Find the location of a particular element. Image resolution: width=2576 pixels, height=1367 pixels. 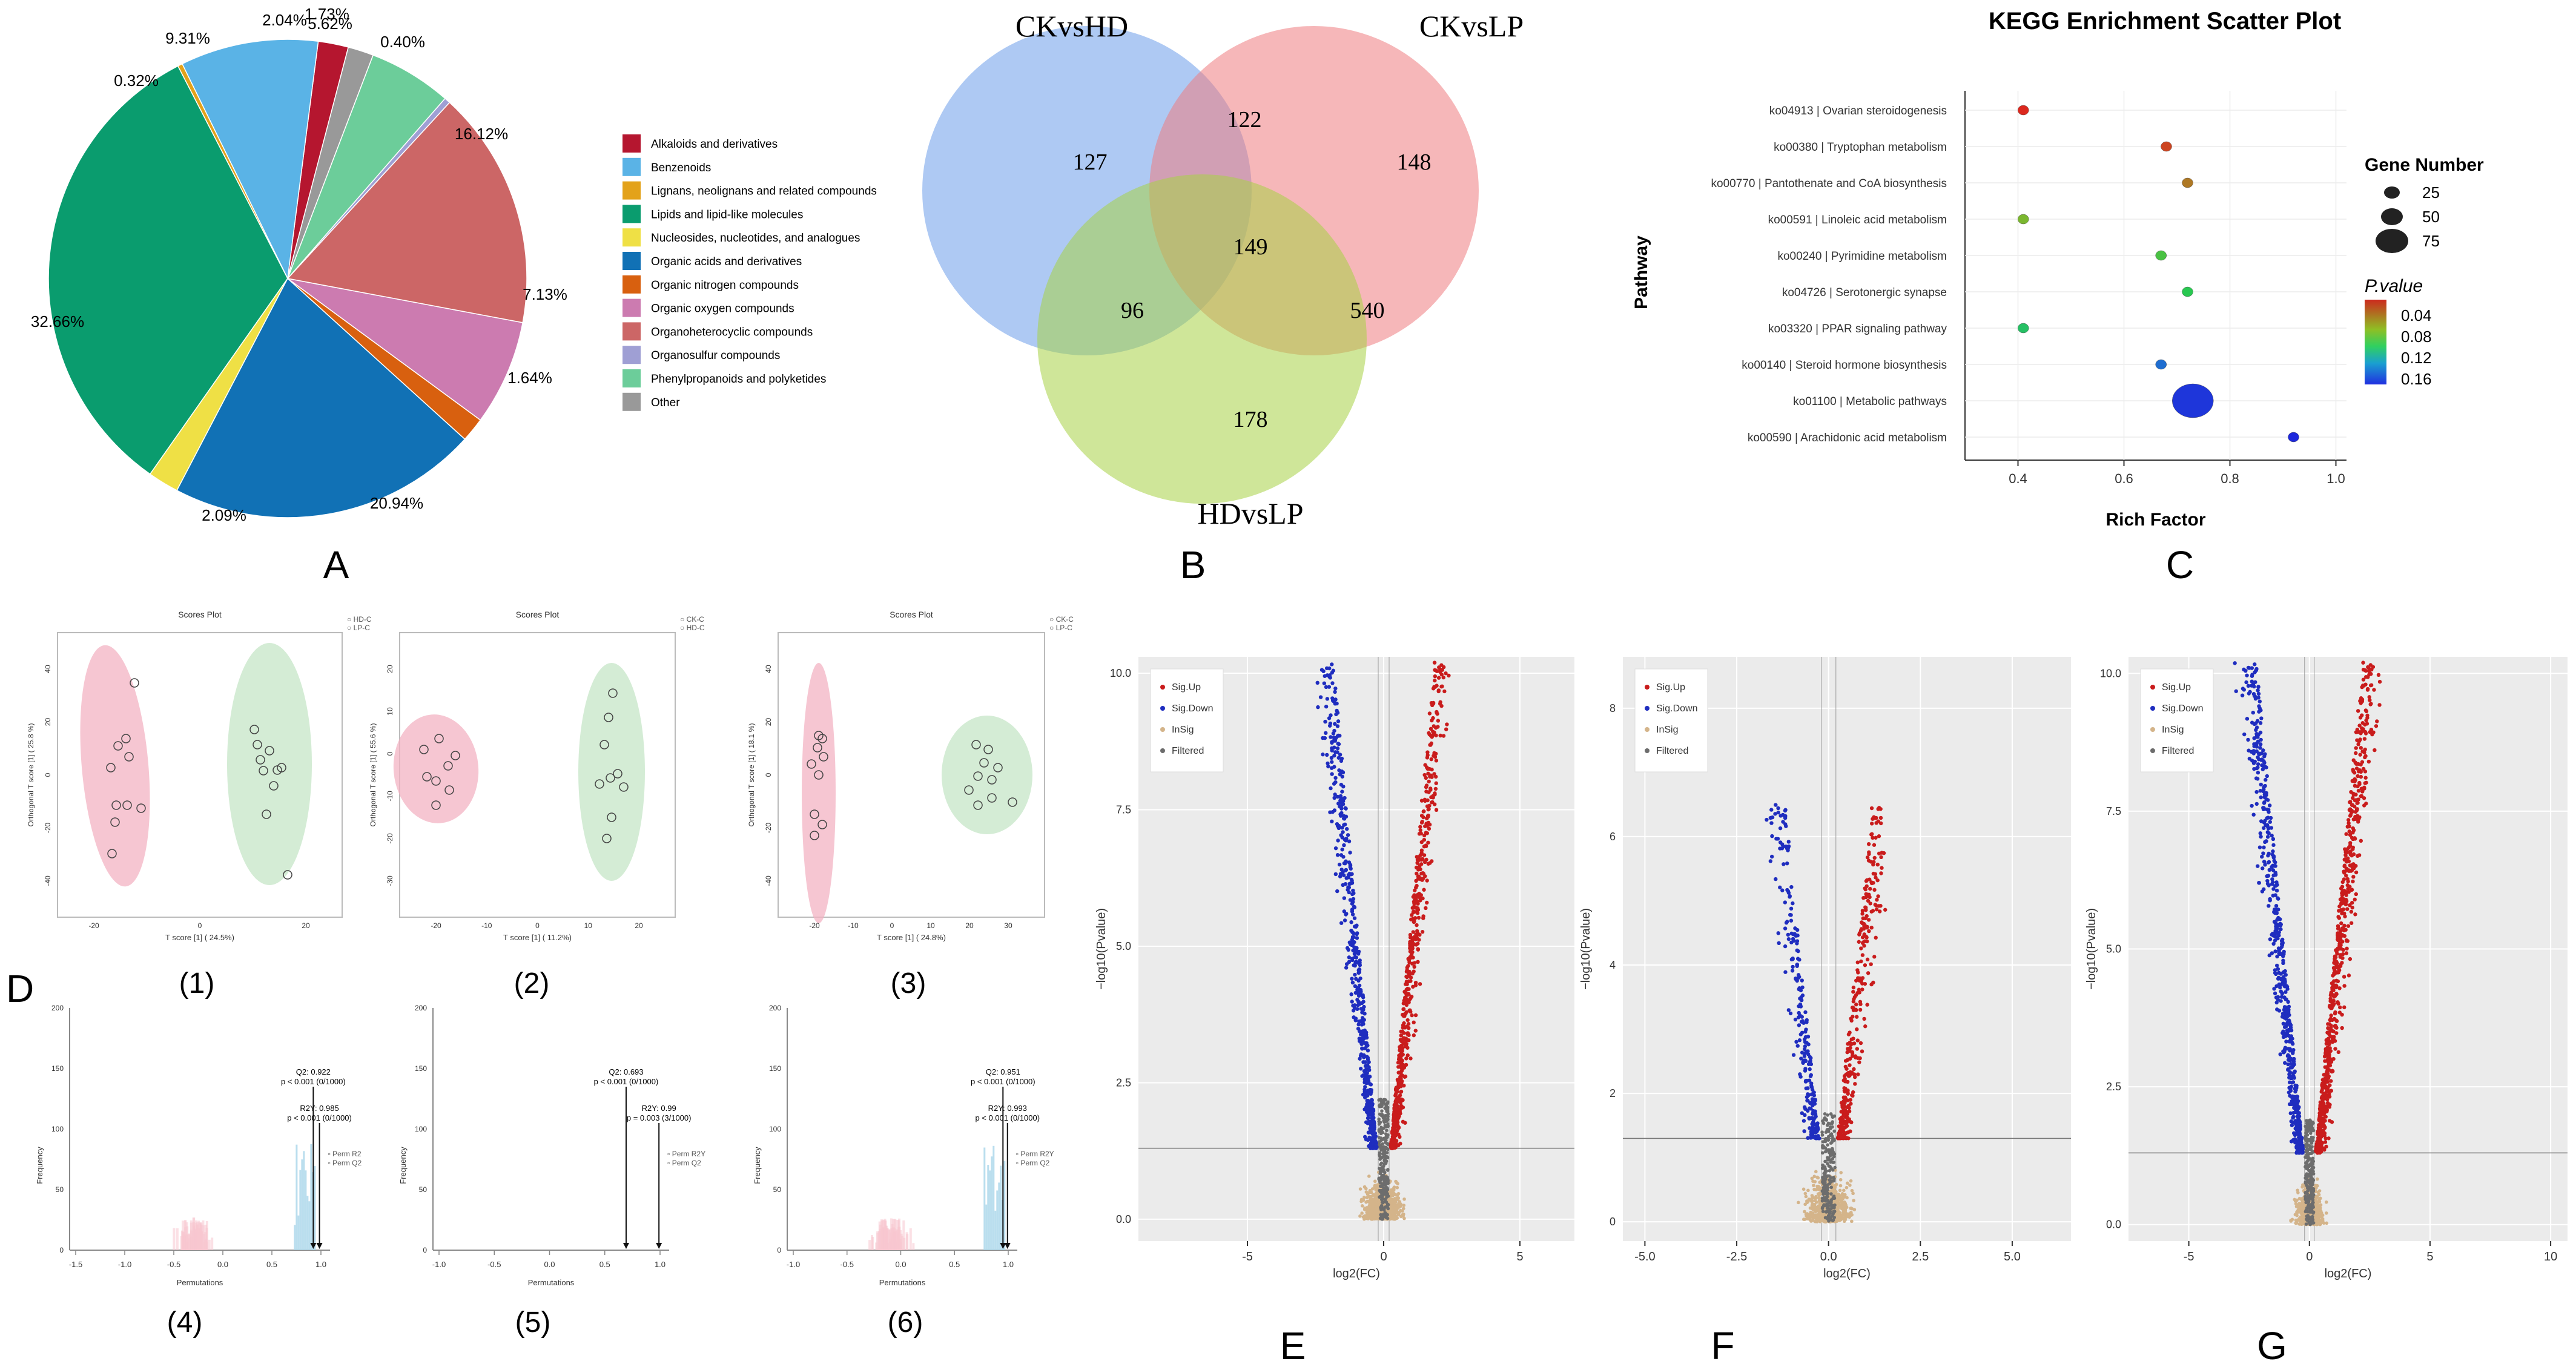

score-x-tick: 30 is located at coordinates (1008, 925).